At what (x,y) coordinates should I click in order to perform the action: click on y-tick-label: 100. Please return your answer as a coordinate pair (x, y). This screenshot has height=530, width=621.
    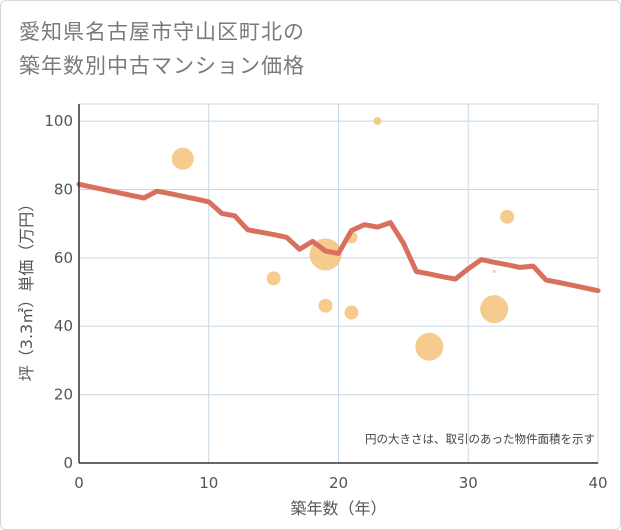
    Looking at the image, I should click on (58, 121).